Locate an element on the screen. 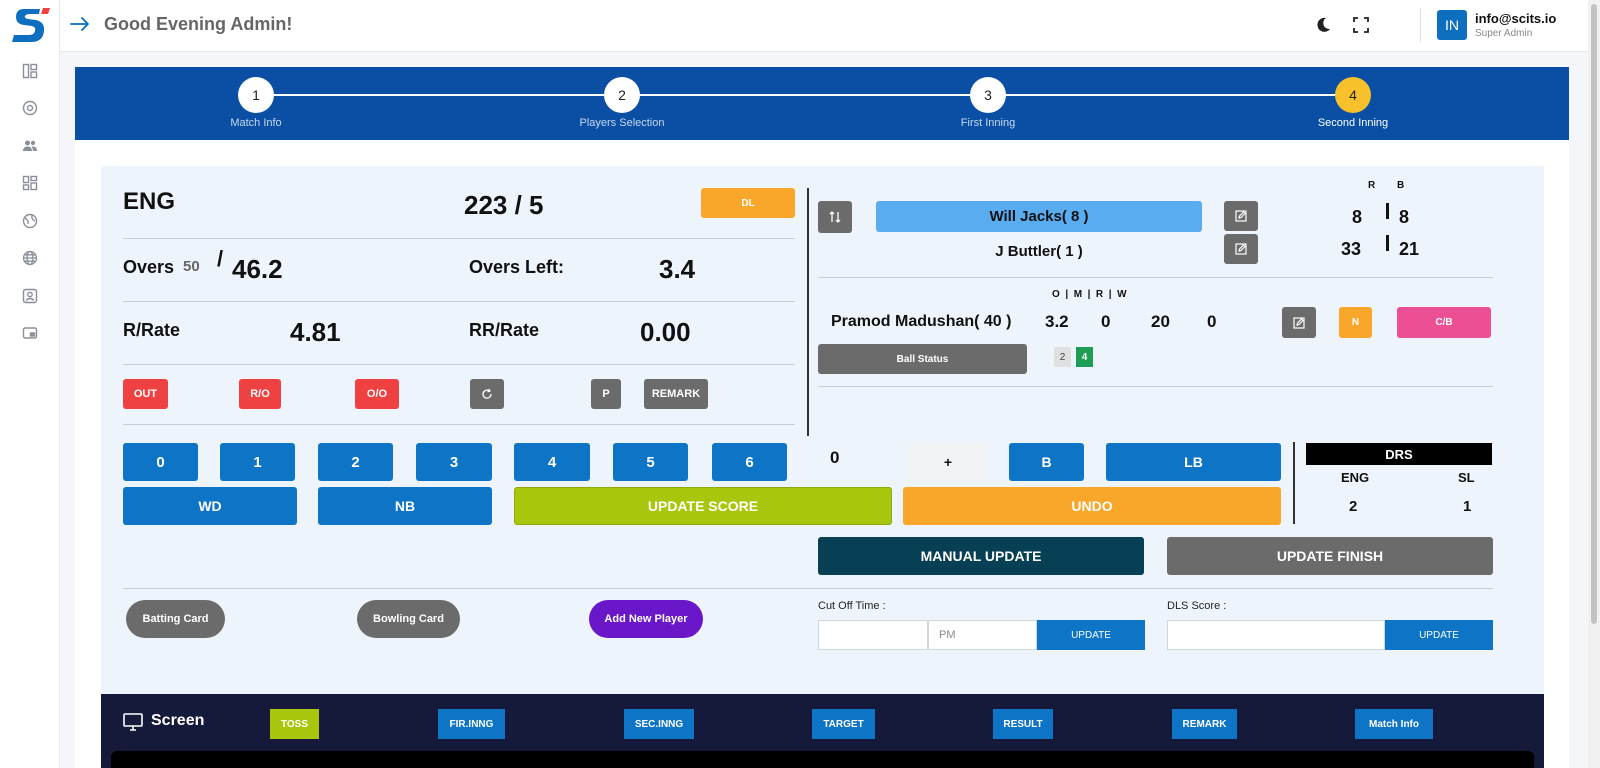 This screenshot has height=768, width=1600. edit-non-striker-button is located at coordinates (1241, 249).